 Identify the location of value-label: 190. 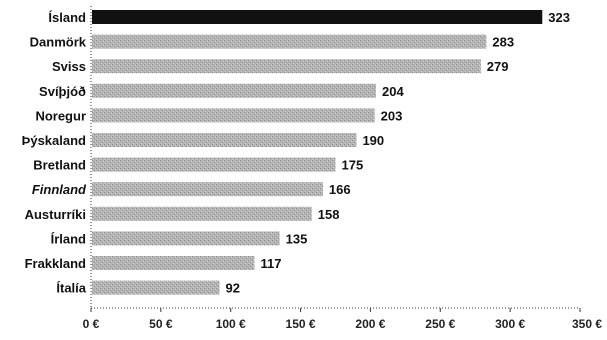
(373, 140).